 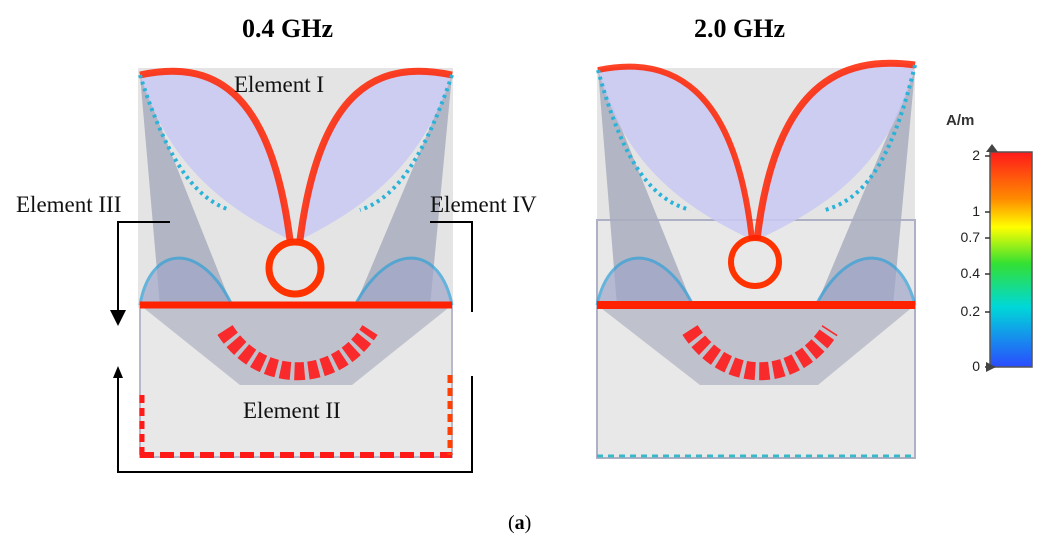 What do you see at coordinates (976, 155) in the screenshot?
I see `colorbar-tick-label: 2` at bounding box center [976, 155].